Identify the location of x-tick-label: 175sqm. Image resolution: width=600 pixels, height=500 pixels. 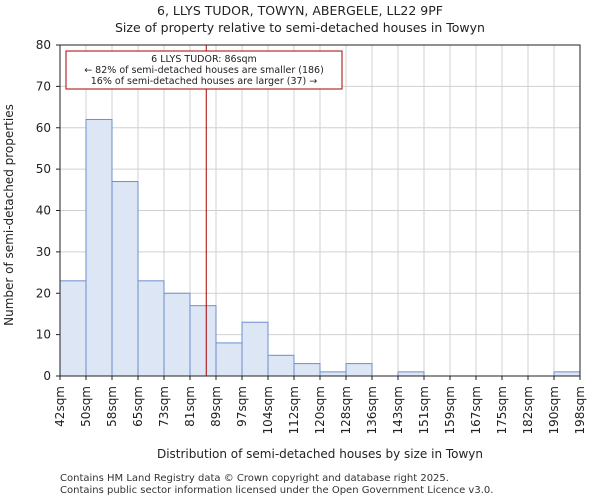
(502, 410).